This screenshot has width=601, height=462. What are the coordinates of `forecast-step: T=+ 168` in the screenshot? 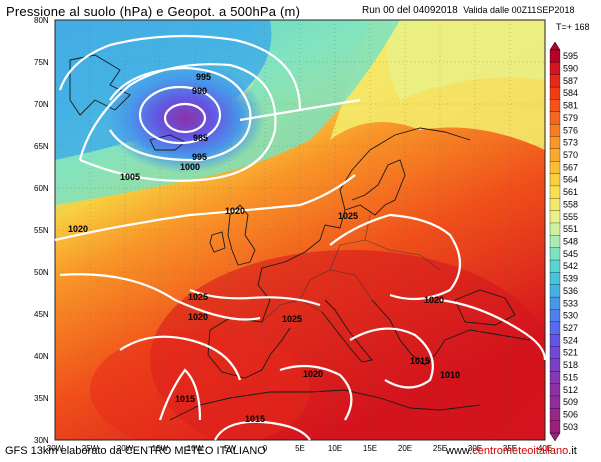 It's located at (573, 27).